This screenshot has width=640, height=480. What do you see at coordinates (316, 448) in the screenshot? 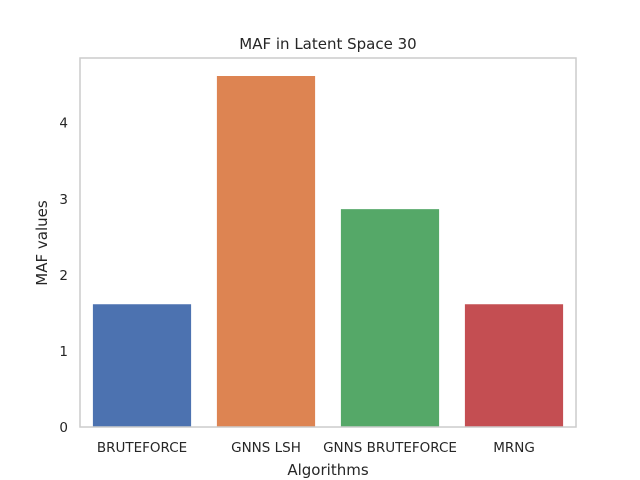
I see `x-axis-ticks: BRUTEFORCE GNNS LSH GNNS BRUTEFORCE MRNG` at bounding box center [316, 448].